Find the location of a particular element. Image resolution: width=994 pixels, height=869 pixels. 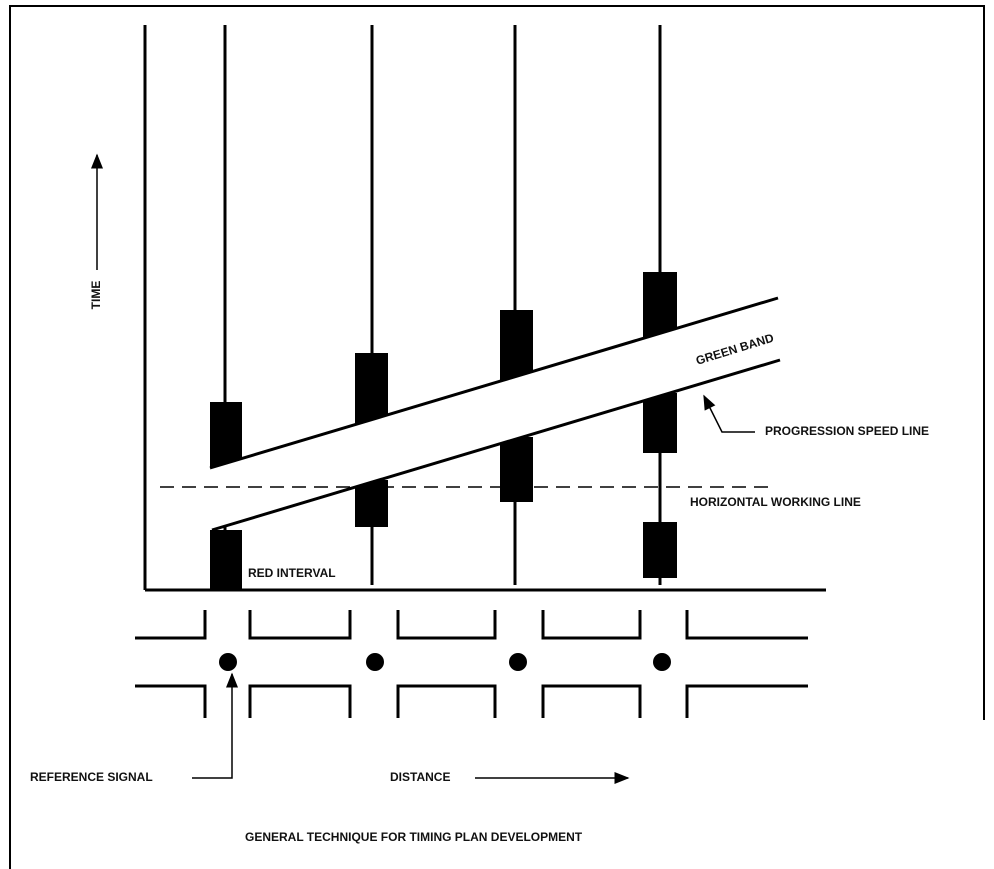

time-label: TIME is located at coordinates (96, 295).